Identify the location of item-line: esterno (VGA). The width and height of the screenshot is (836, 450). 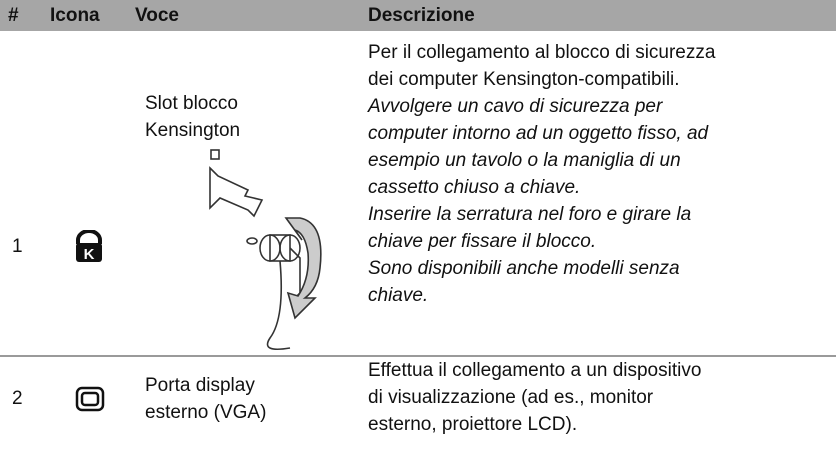
(206, 412).